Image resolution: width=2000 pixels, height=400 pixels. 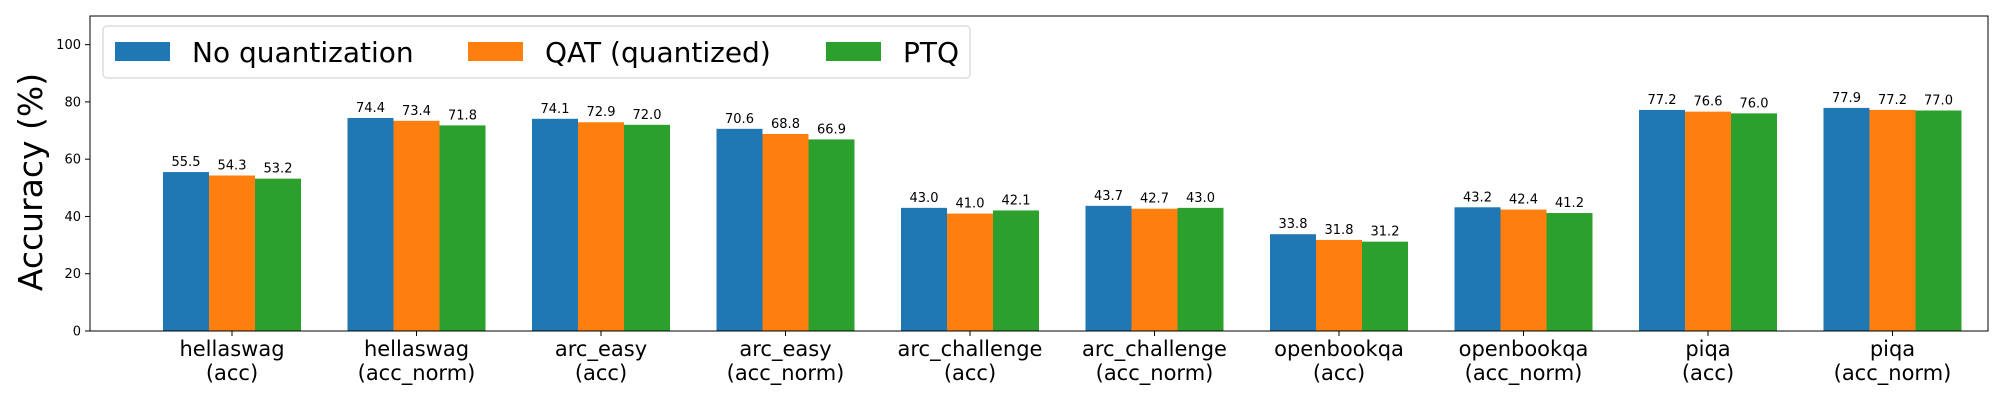 I want to click on data-label: 72.9, so click(x=601, y=112).